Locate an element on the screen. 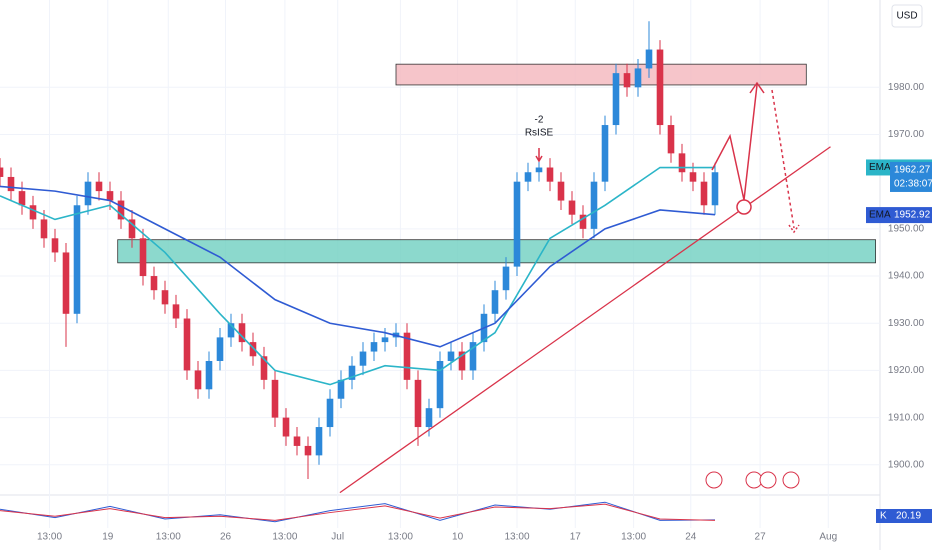  x-tick-label: 10 is located at coordinates (458, 537).